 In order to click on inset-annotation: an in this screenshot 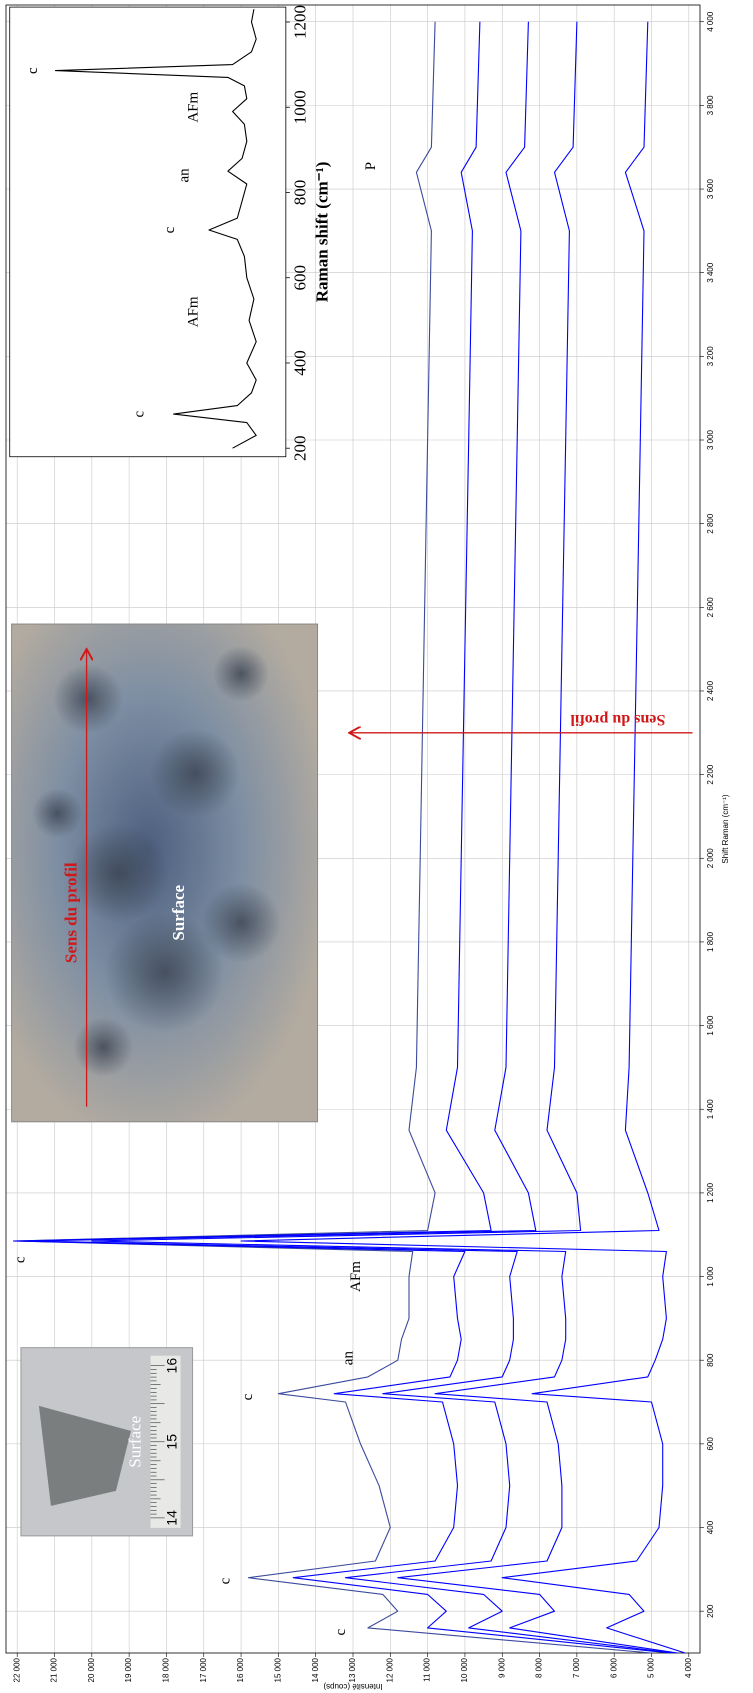, I will do `click(184, 175)`.